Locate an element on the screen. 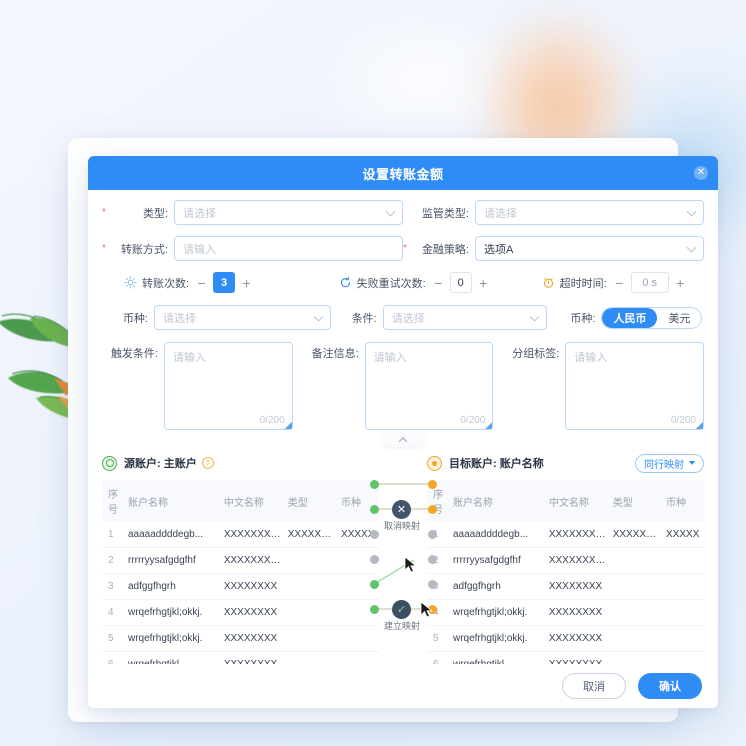 Image resolution: width=746 pixels, height=746 pixels. remark-counter: 0/200 is located at coordinates (473, 420).